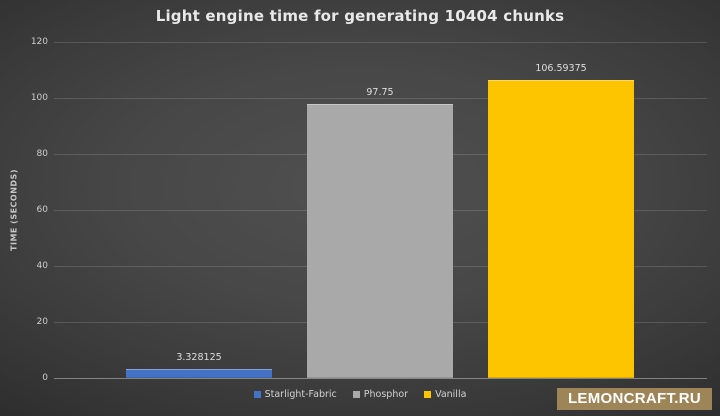 This screenshot has width=720, height=416. I want to click on x-axis-line, so click(380, 378).